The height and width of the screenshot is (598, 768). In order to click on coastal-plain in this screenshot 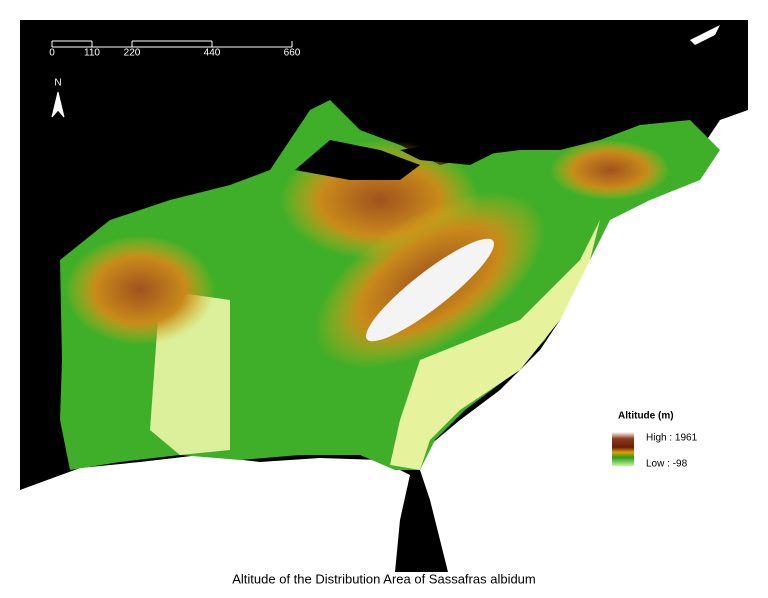, I will do `click(495, 345)`.